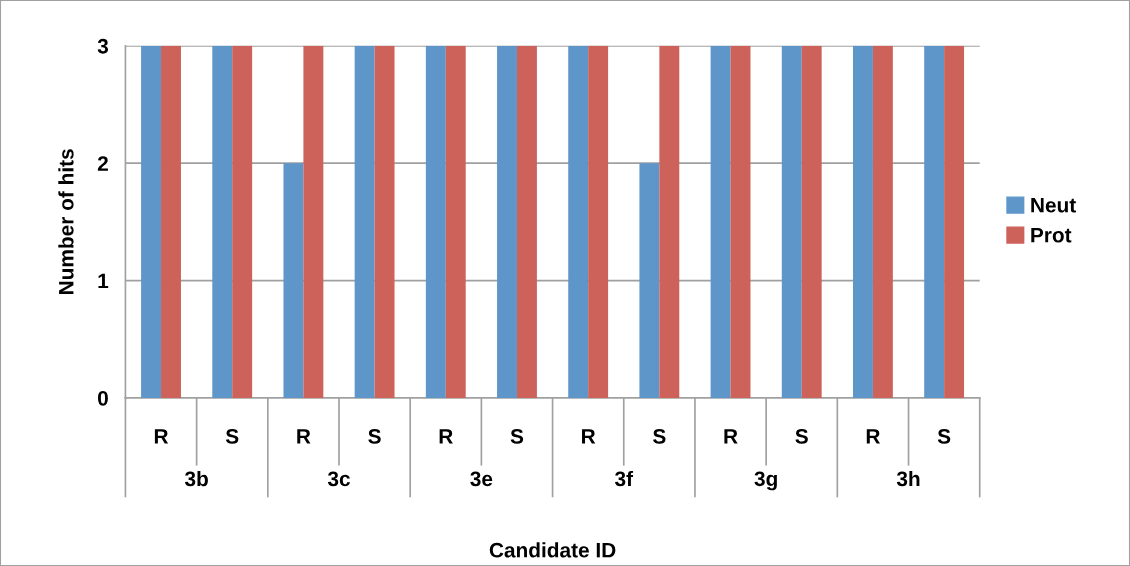  Describe the element at coordinates (102, 163) in the screenshot. I see `y-tick-label: 2` at that location.